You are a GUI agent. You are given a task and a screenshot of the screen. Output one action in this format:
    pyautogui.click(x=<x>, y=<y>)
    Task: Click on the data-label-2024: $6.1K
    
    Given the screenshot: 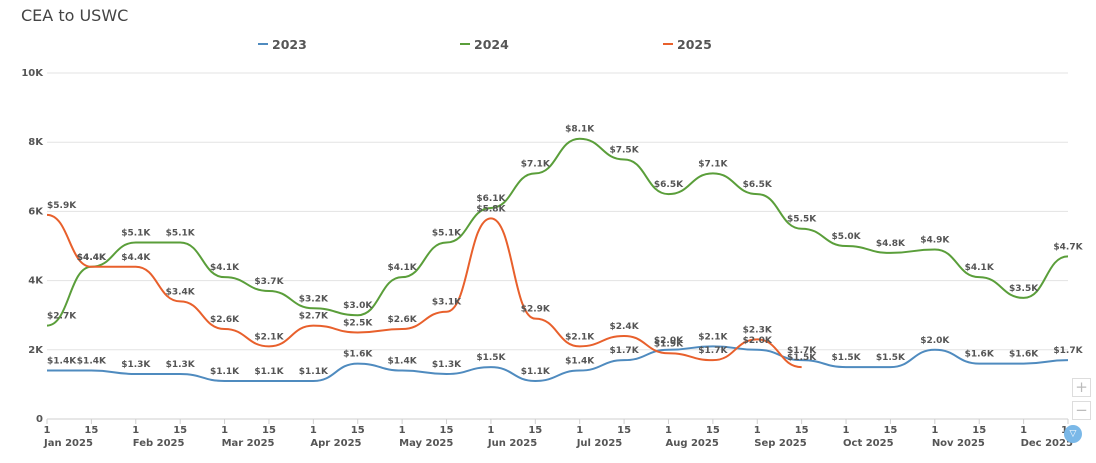 What is the action you would take?
    pyautogui.click(x=491, y=199)
    